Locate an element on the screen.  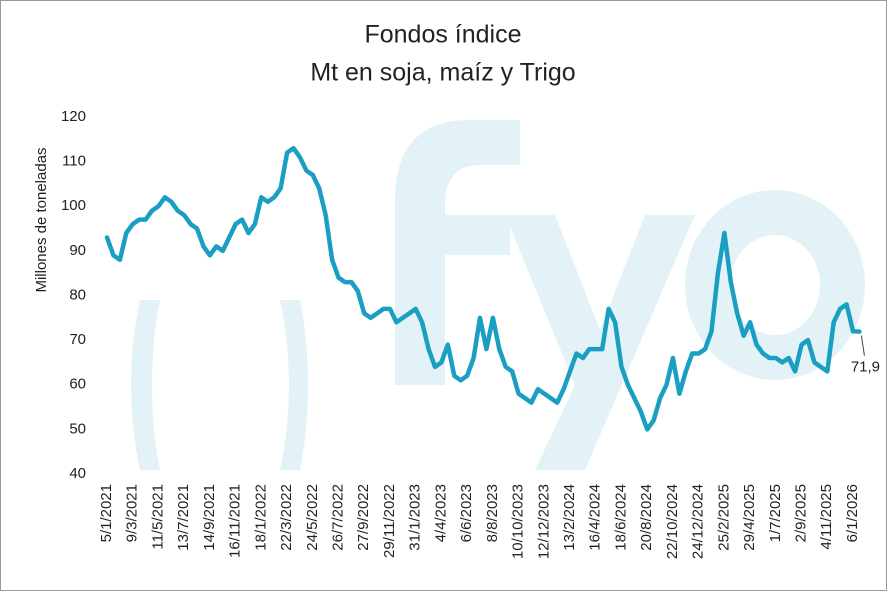
x-tick-label: 16/11/2021 is located at coordinates (235, 521).